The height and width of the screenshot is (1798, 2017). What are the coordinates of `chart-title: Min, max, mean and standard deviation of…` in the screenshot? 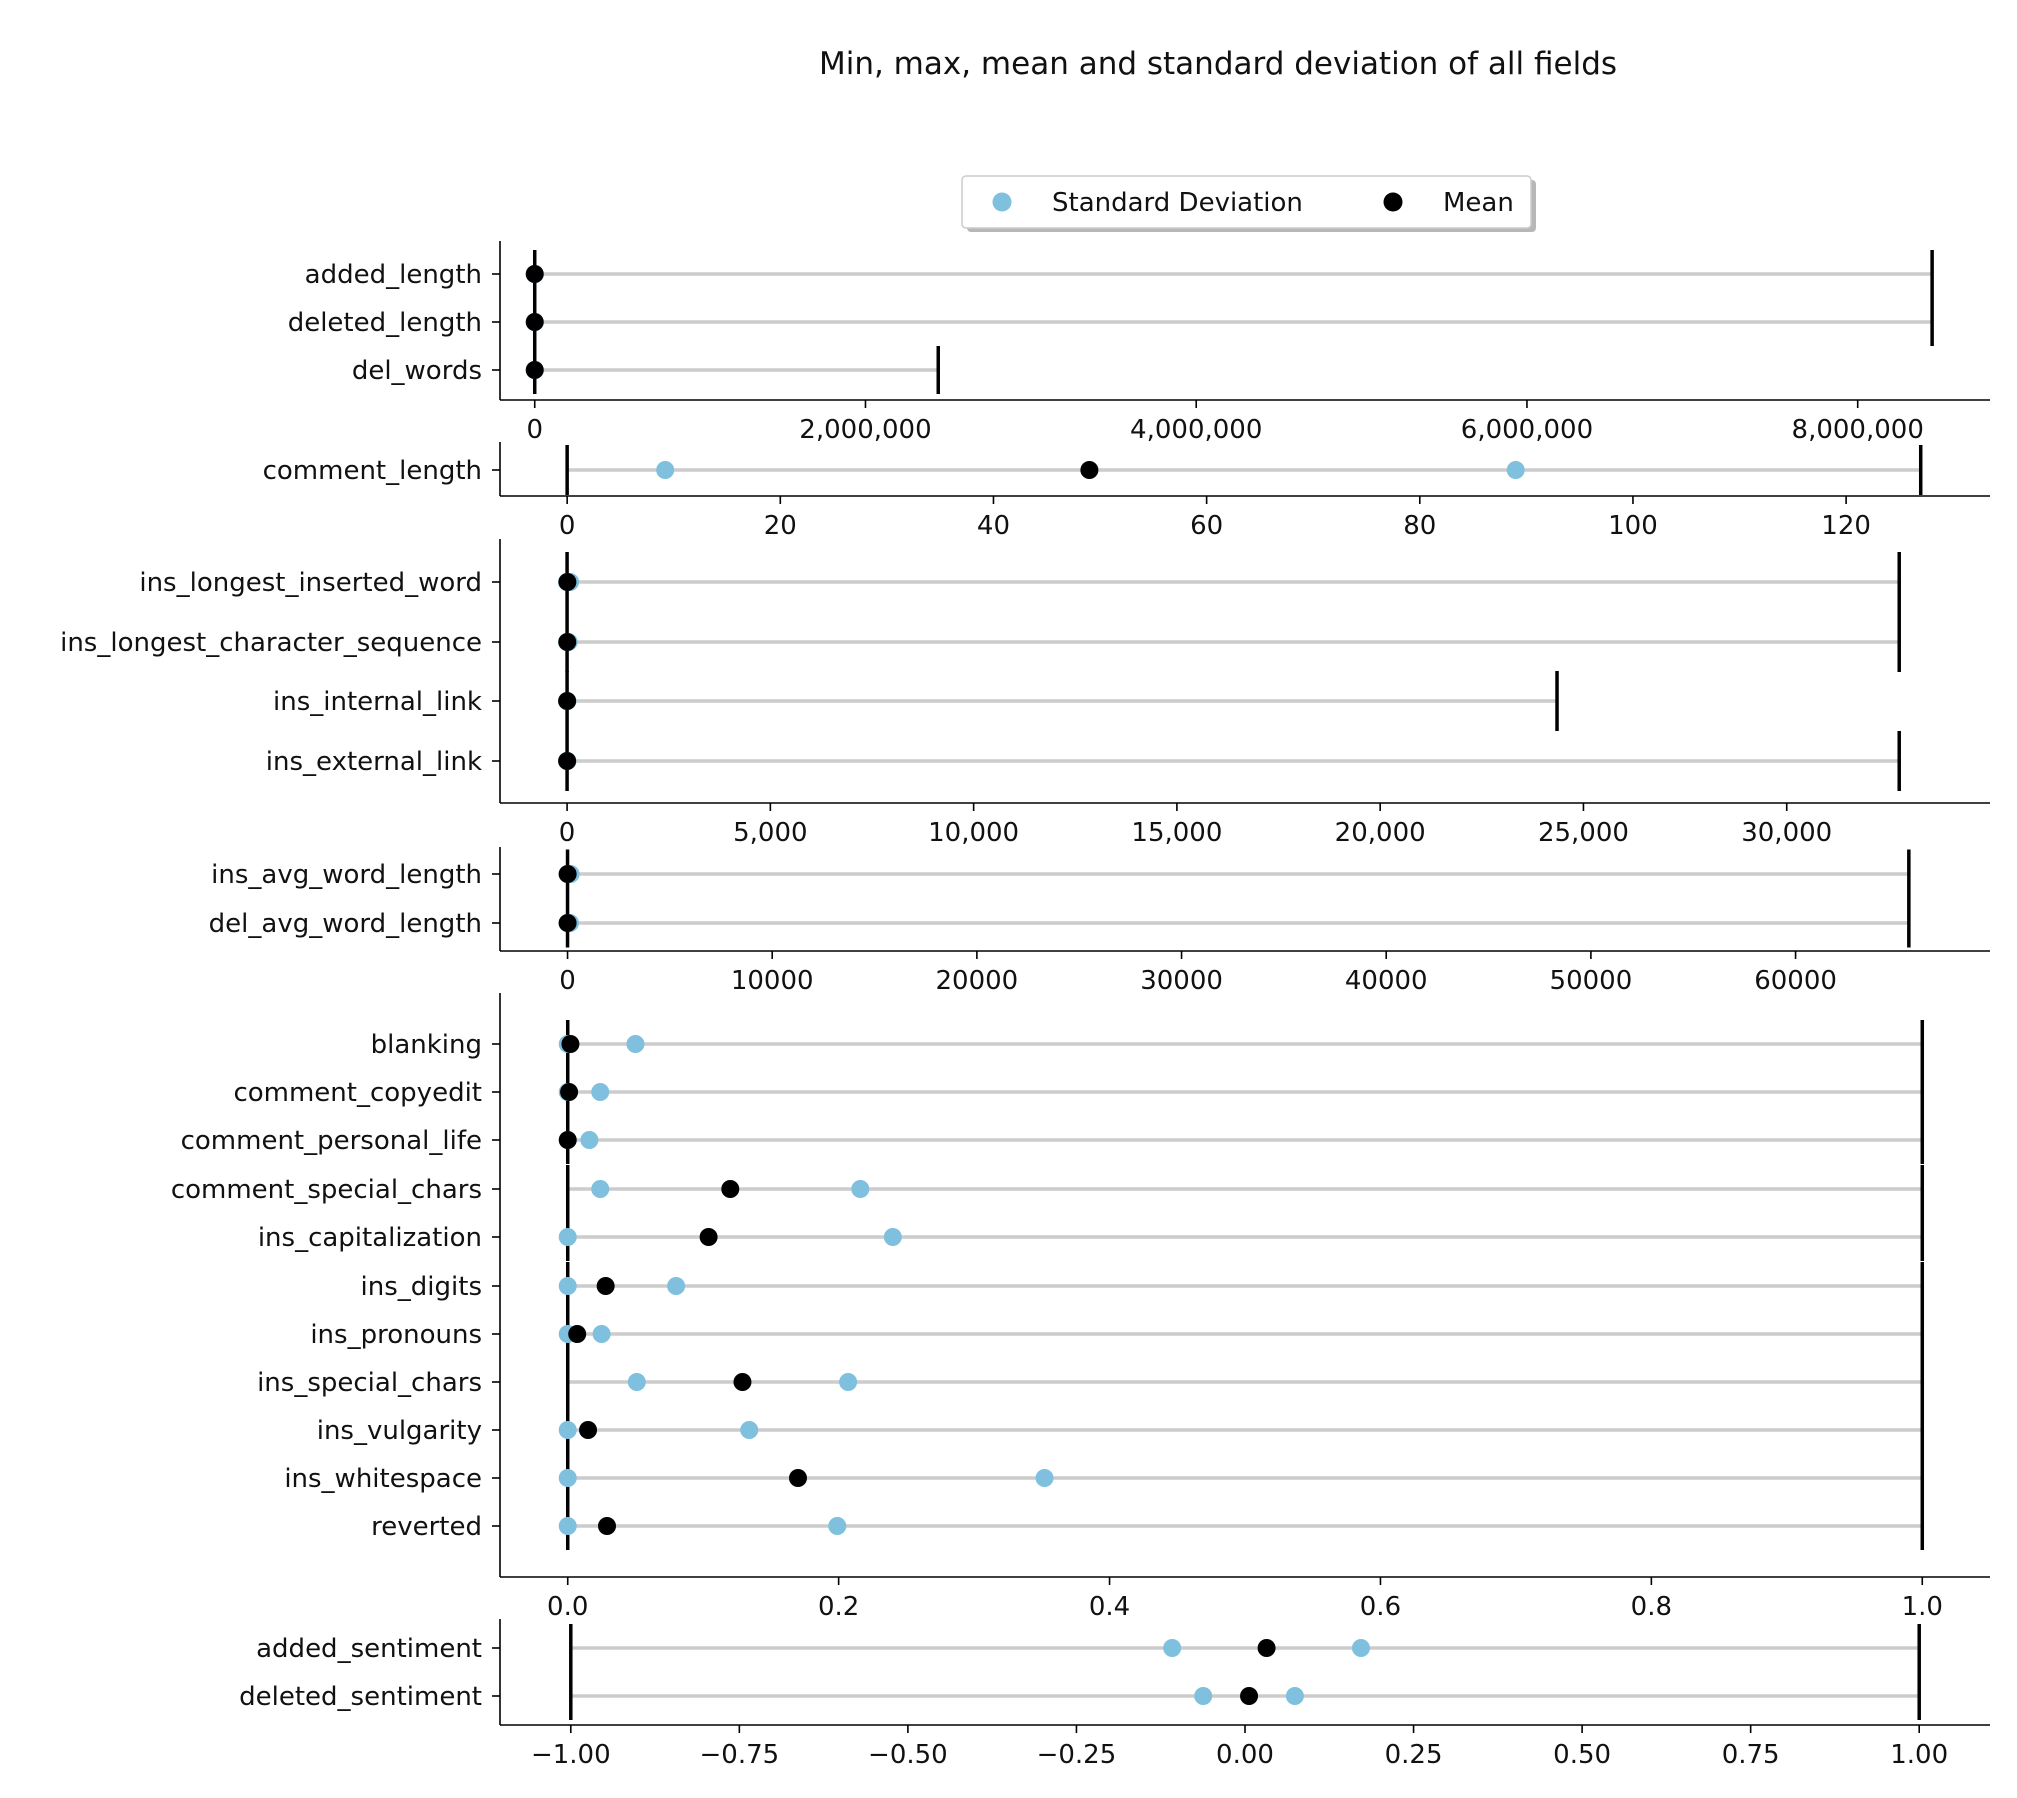 It's located at (1218, 64).